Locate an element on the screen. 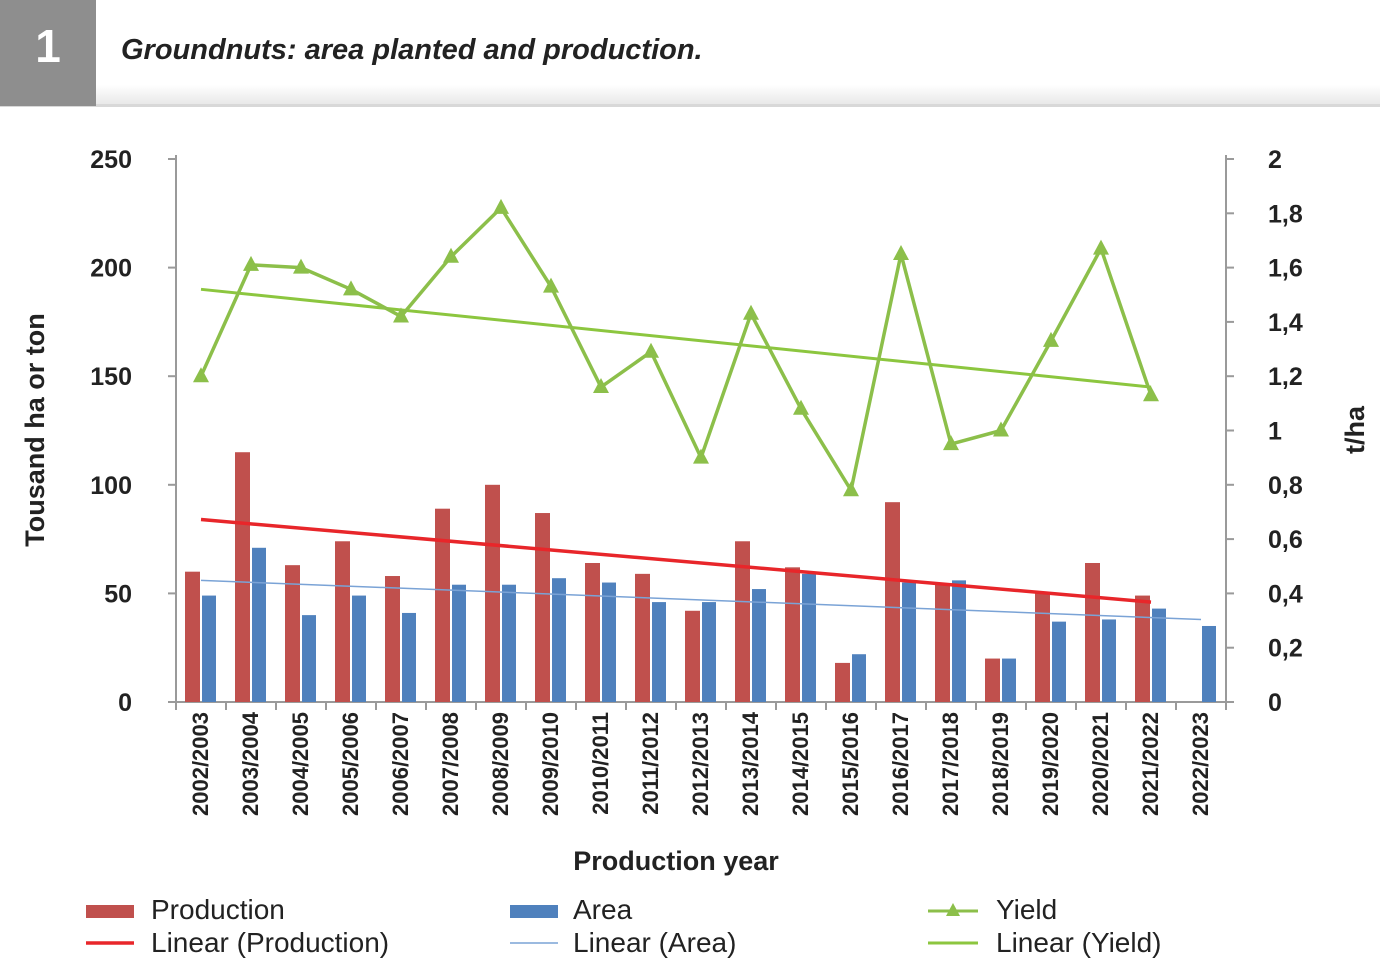 The image size is (1380, 965). y2-tick-label: 0,6 is located at coordinates (1285, 540).